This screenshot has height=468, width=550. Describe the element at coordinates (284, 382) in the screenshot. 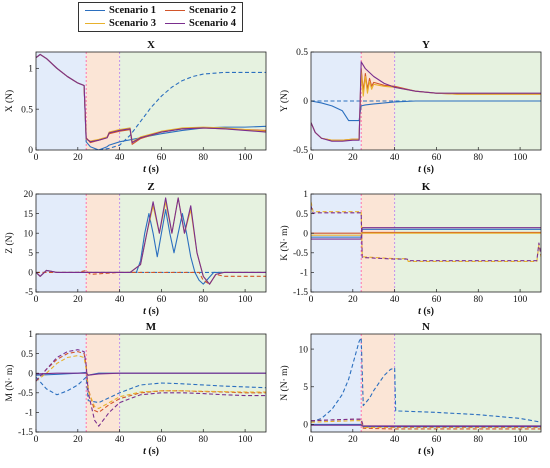

I see `y-axis-label: N (N· m)` at that location.